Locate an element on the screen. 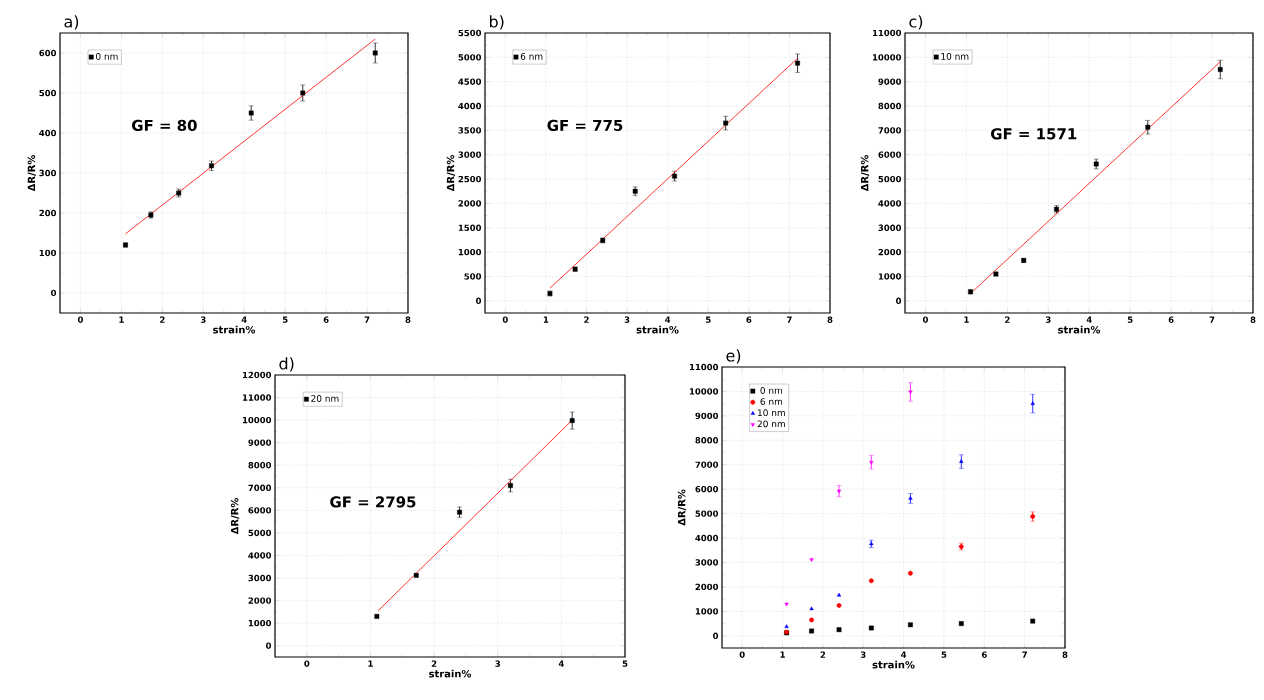  y-tick-label: 4500 is located at coordinates (470, 81).